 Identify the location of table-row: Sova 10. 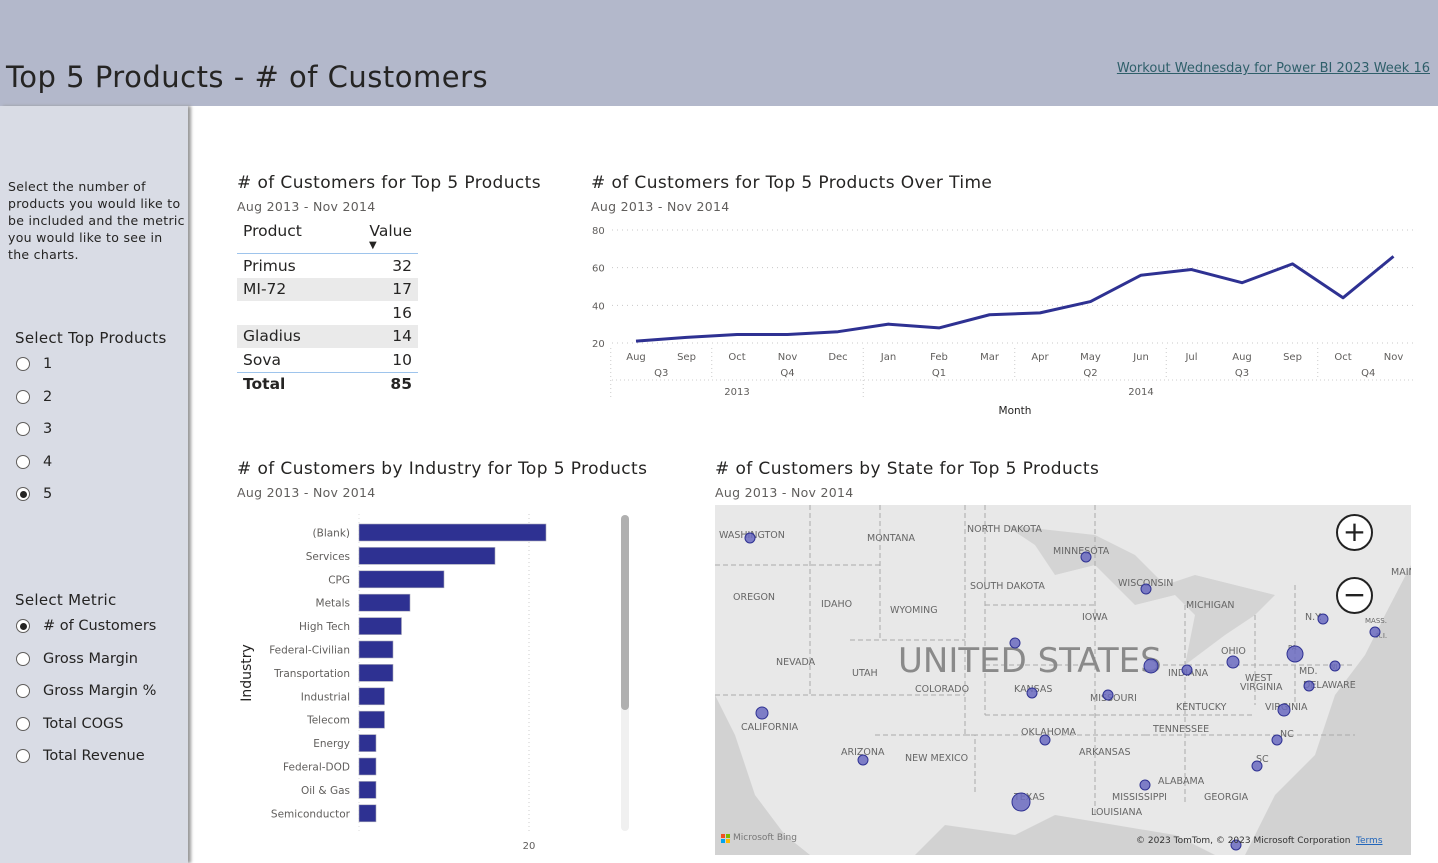
(327, 360).